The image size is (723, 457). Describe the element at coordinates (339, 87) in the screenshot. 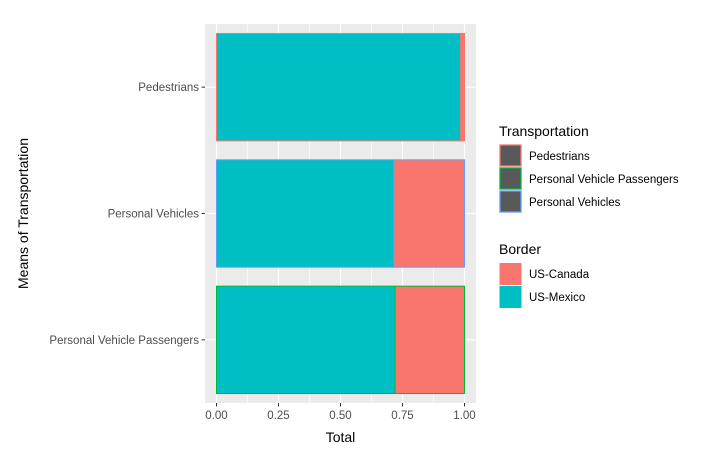

I see `bar-us-mexico-pedestrians` at that location.